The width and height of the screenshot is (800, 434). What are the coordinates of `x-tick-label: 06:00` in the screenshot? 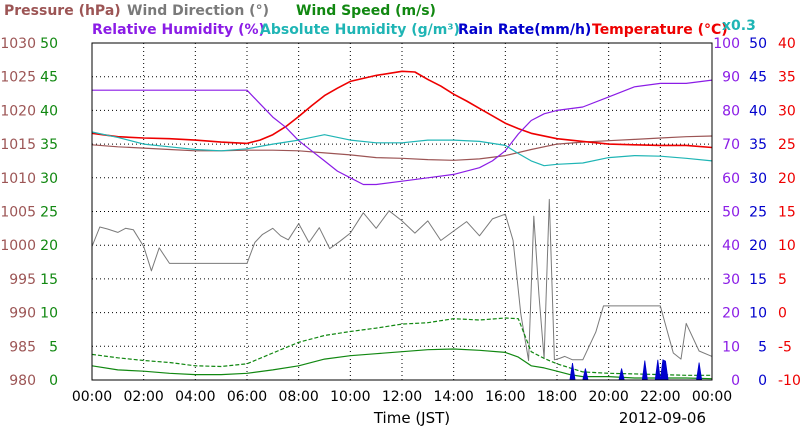 It's located at (247, 397).